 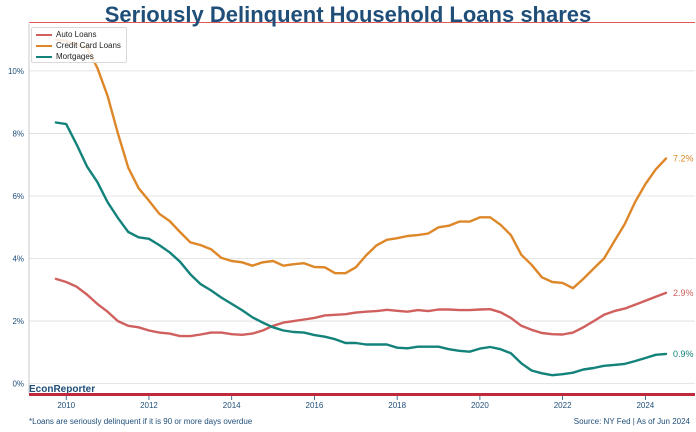 What do you see at coordinates (18, 133) in the screenshot?
I see `y-tick-label: 8%` at bounding box center [18, 133].